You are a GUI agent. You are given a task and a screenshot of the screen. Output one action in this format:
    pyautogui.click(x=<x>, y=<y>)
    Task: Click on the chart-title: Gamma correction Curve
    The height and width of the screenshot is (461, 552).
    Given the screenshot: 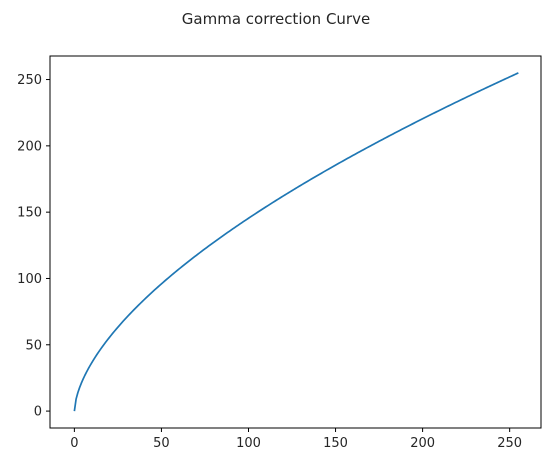 What is the action you would take?
    pyautogui.click(x=276, y=19)
    